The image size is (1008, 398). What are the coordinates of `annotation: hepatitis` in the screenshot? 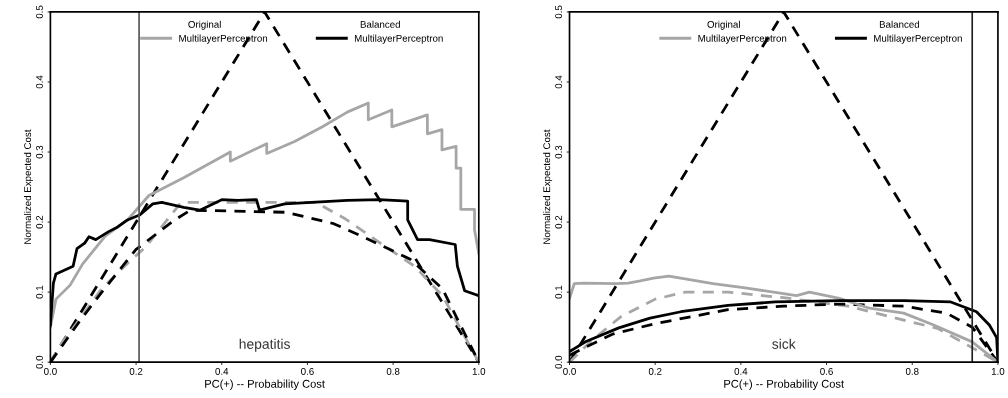 It's located at (264, 345).